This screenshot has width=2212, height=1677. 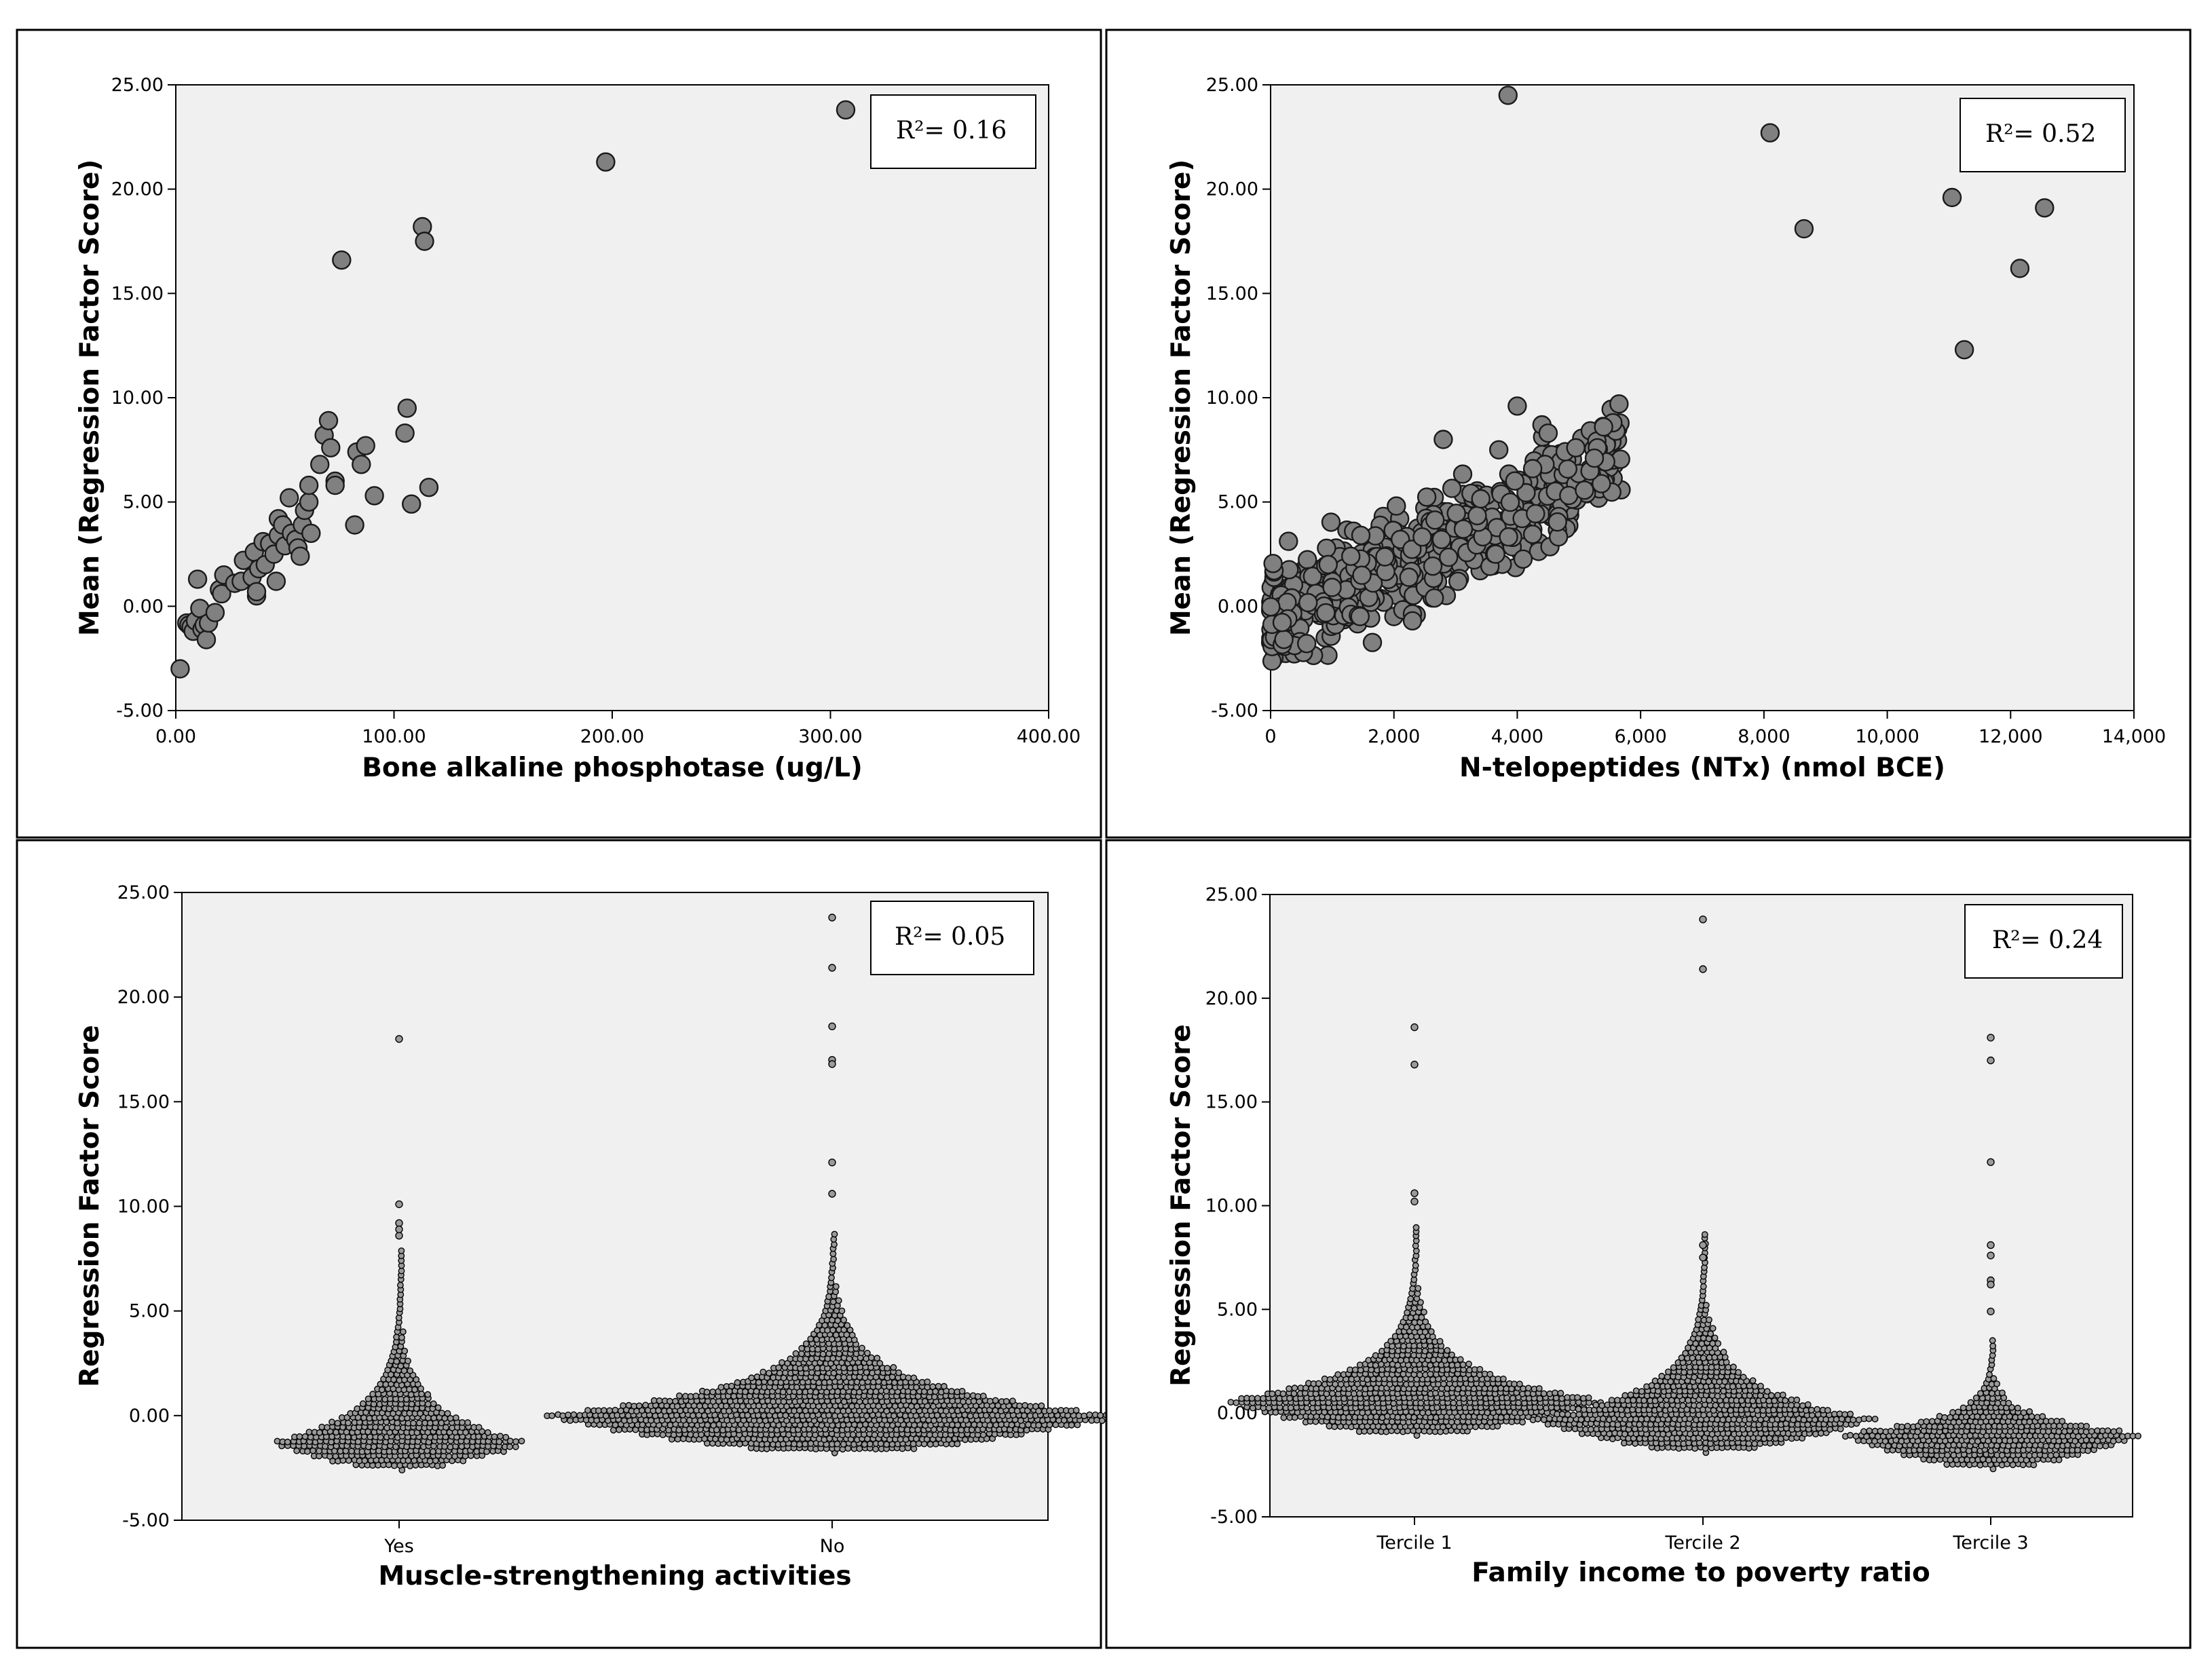 What do you see at coordinates (149, 1416) in the screenshot?
I see `y-tick-label: 0.00` at bounding box center [149, 1416].